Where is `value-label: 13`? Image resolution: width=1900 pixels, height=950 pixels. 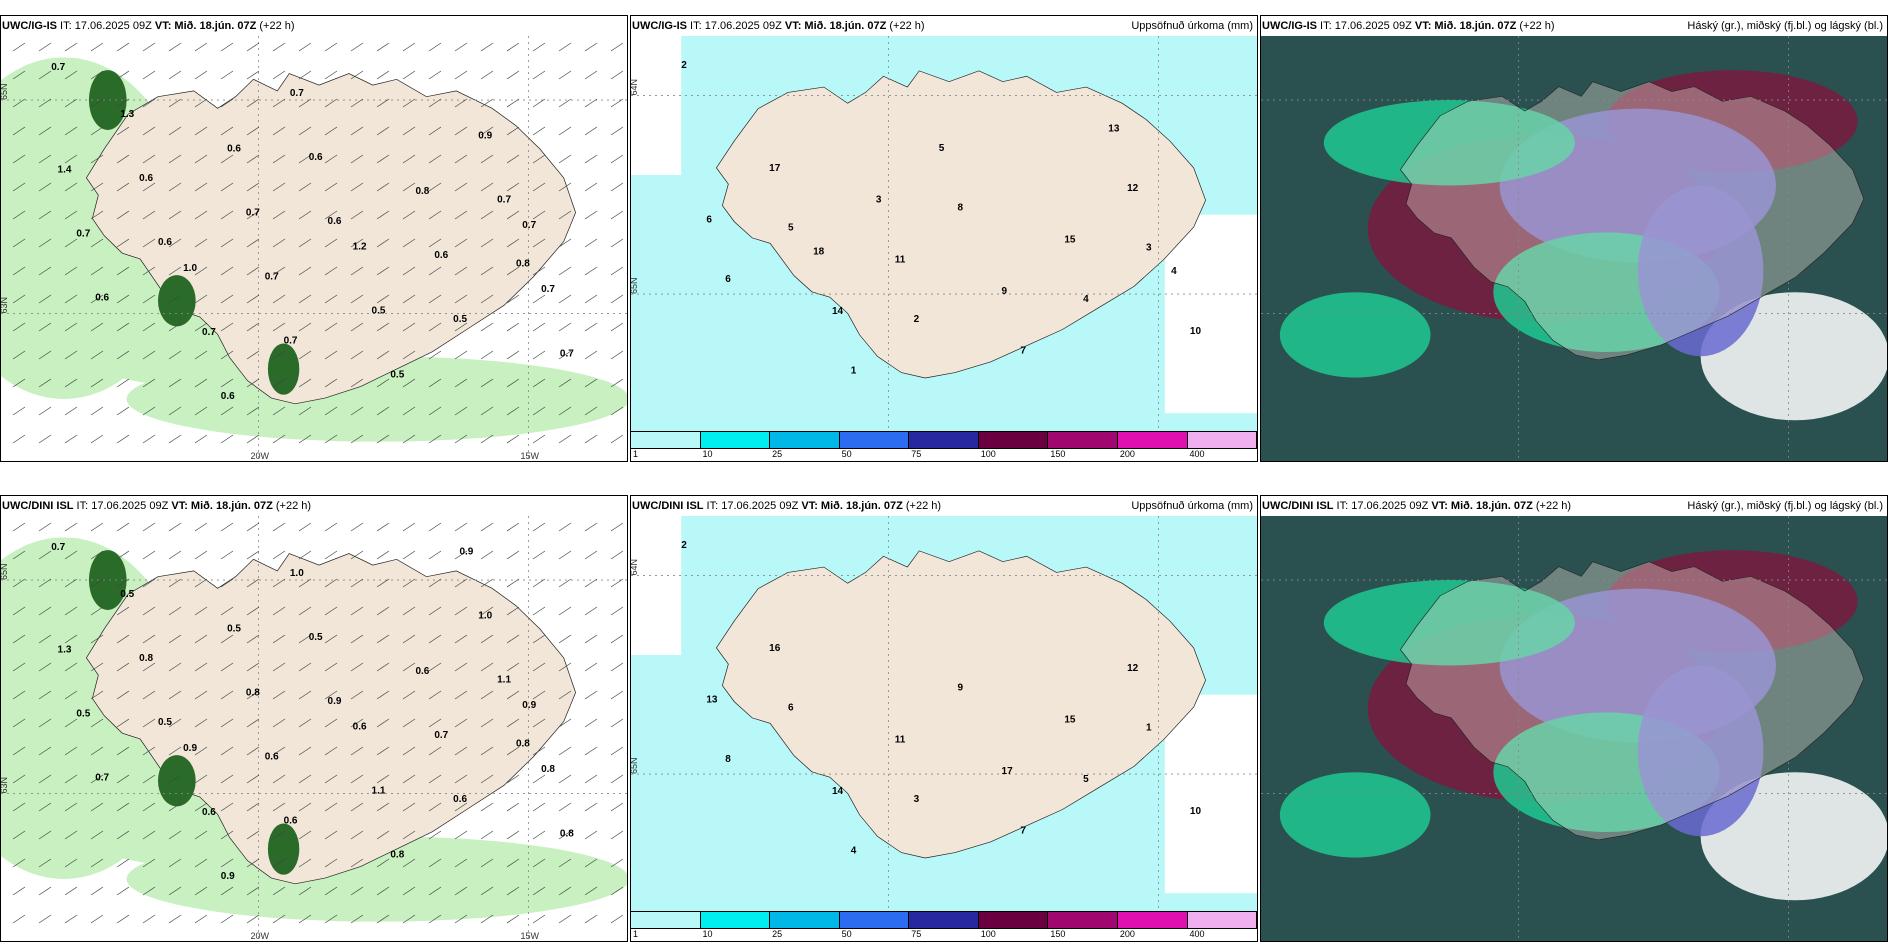 value-label: 13 is located at coordinates (712, 700).